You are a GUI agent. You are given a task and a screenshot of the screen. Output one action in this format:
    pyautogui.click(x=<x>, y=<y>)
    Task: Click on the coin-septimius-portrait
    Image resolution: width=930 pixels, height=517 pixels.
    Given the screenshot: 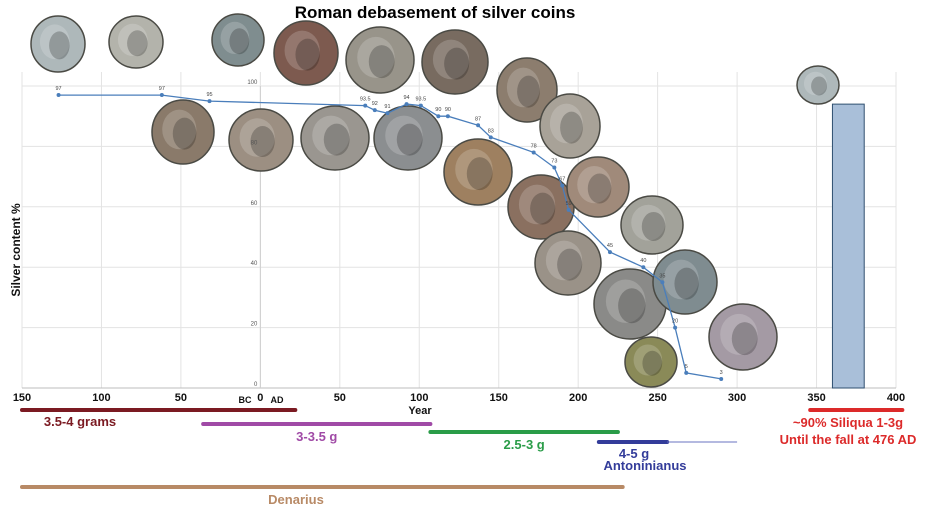 What is the action you would take?
    pyautogui.click(x=599, y=188)
    